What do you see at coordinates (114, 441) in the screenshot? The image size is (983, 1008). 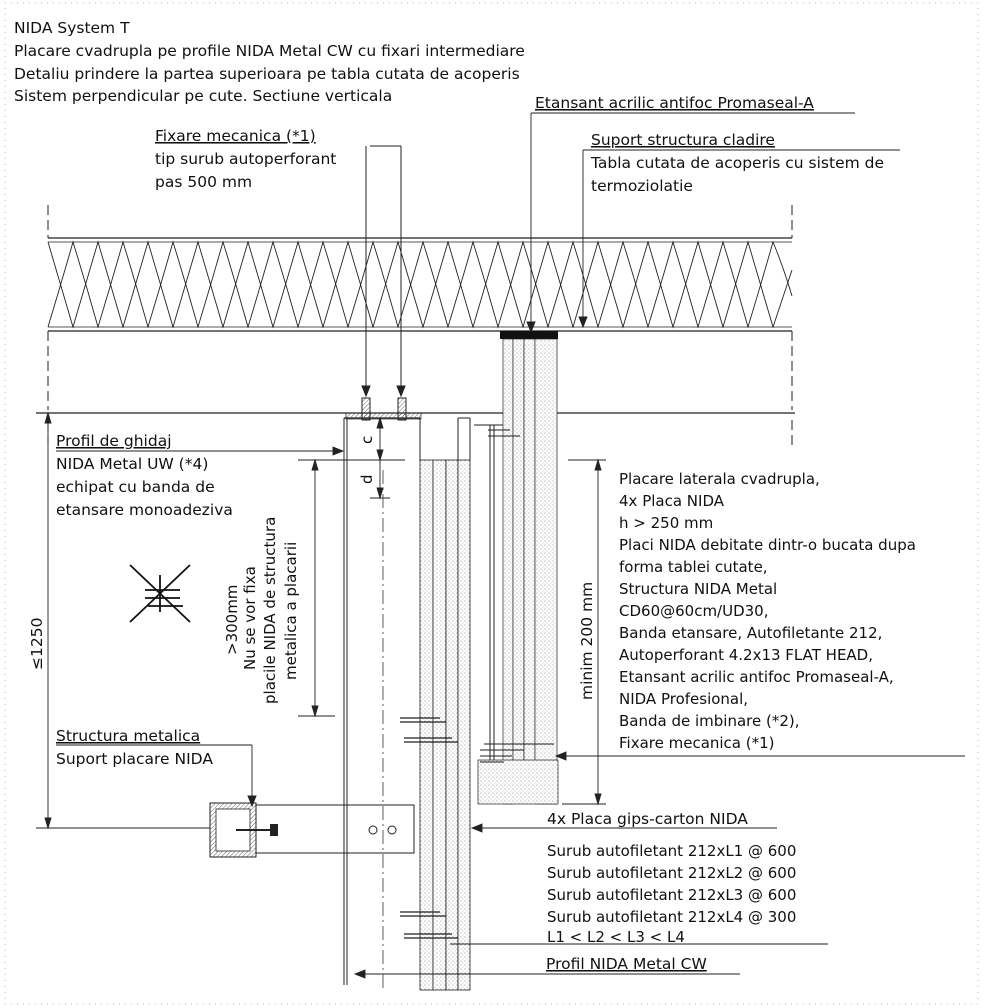 I see `svg-text: Profil de ghidaj` at bounding box center [114, 441].